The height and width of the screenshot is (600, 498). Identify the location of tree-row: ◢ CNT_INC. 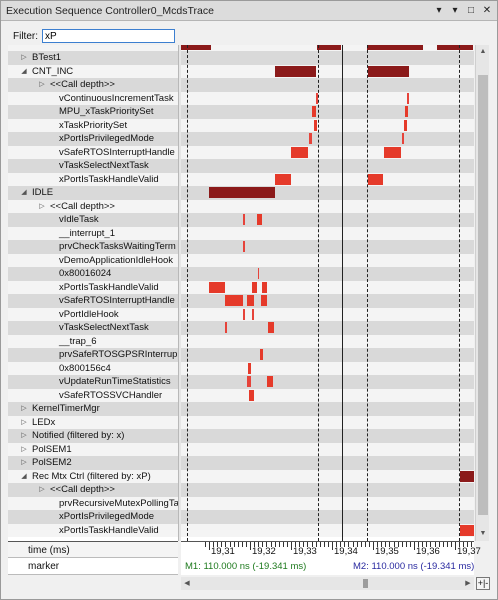
(93, 71).